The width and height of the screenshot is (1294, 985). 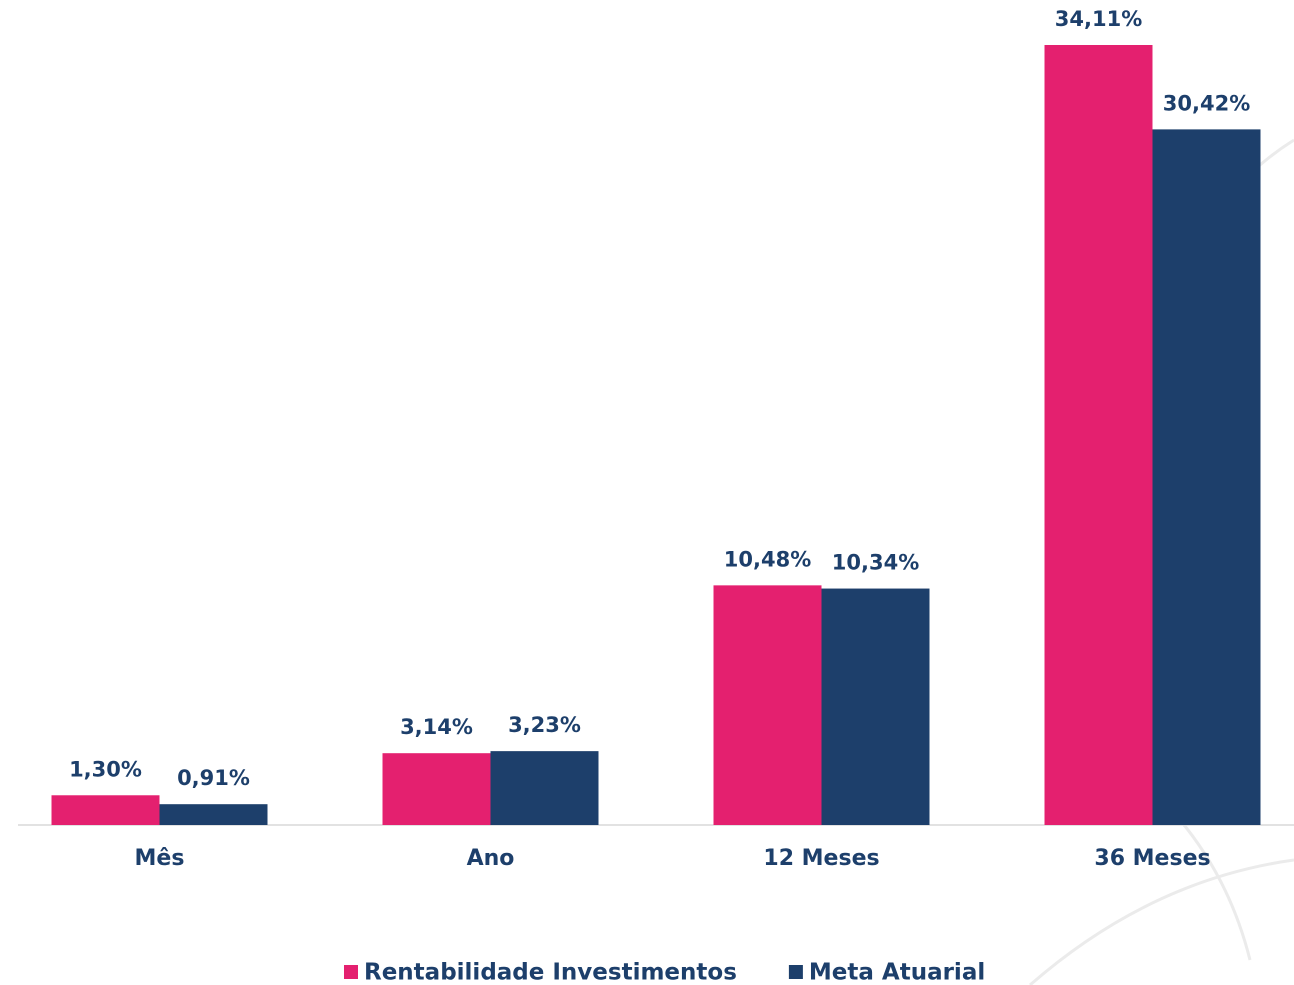 I want to click on value-label: 34,11%, so click(x=1098, y=19).